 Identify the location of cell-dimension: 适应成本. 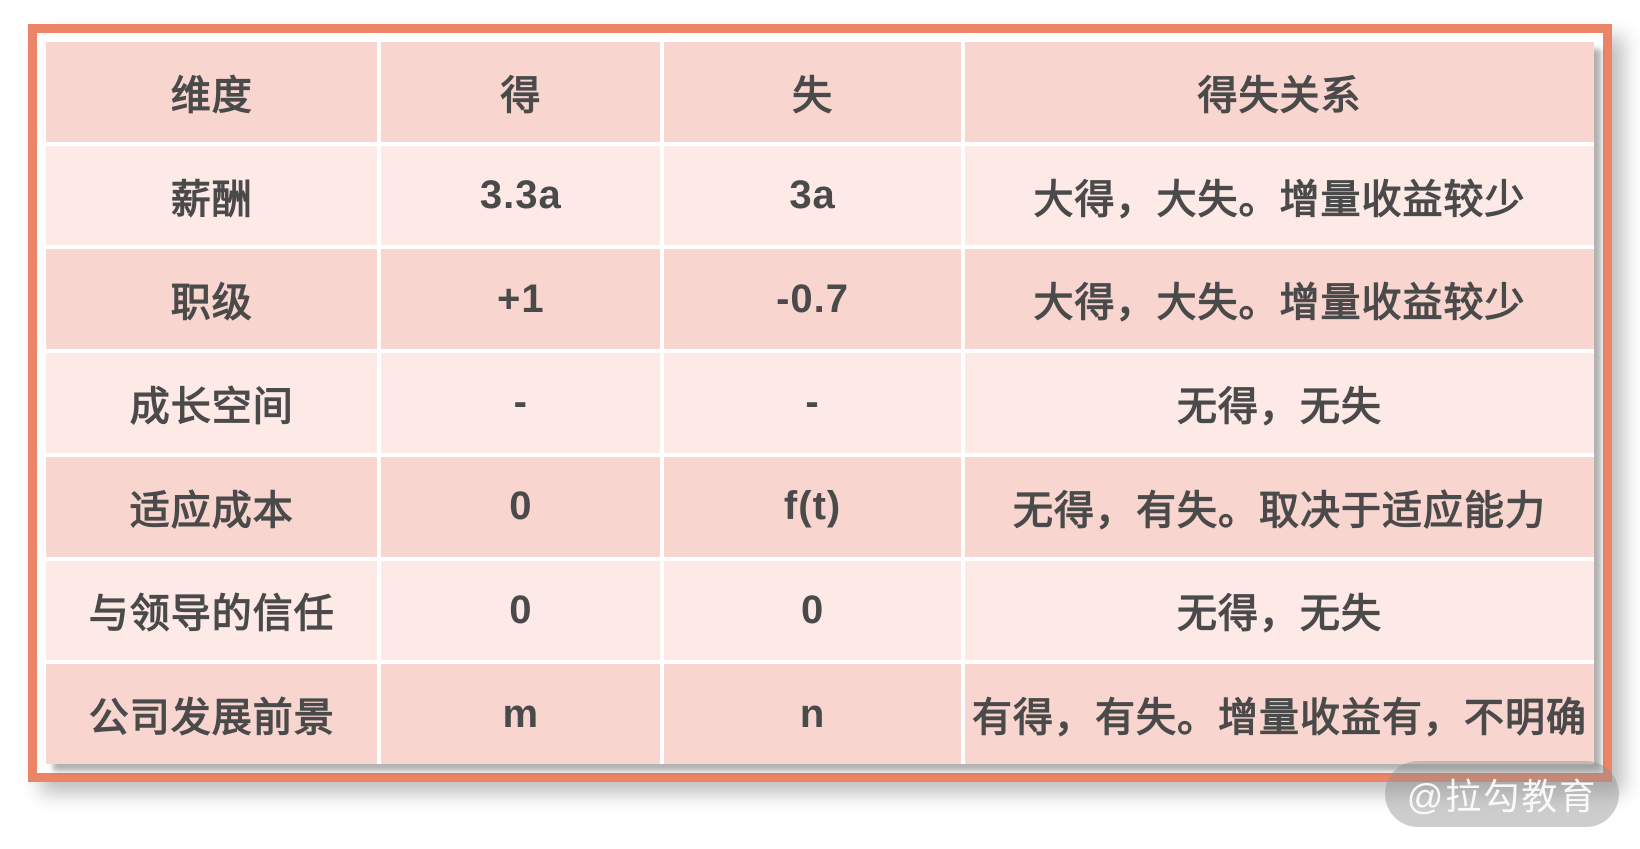
(212, 506).